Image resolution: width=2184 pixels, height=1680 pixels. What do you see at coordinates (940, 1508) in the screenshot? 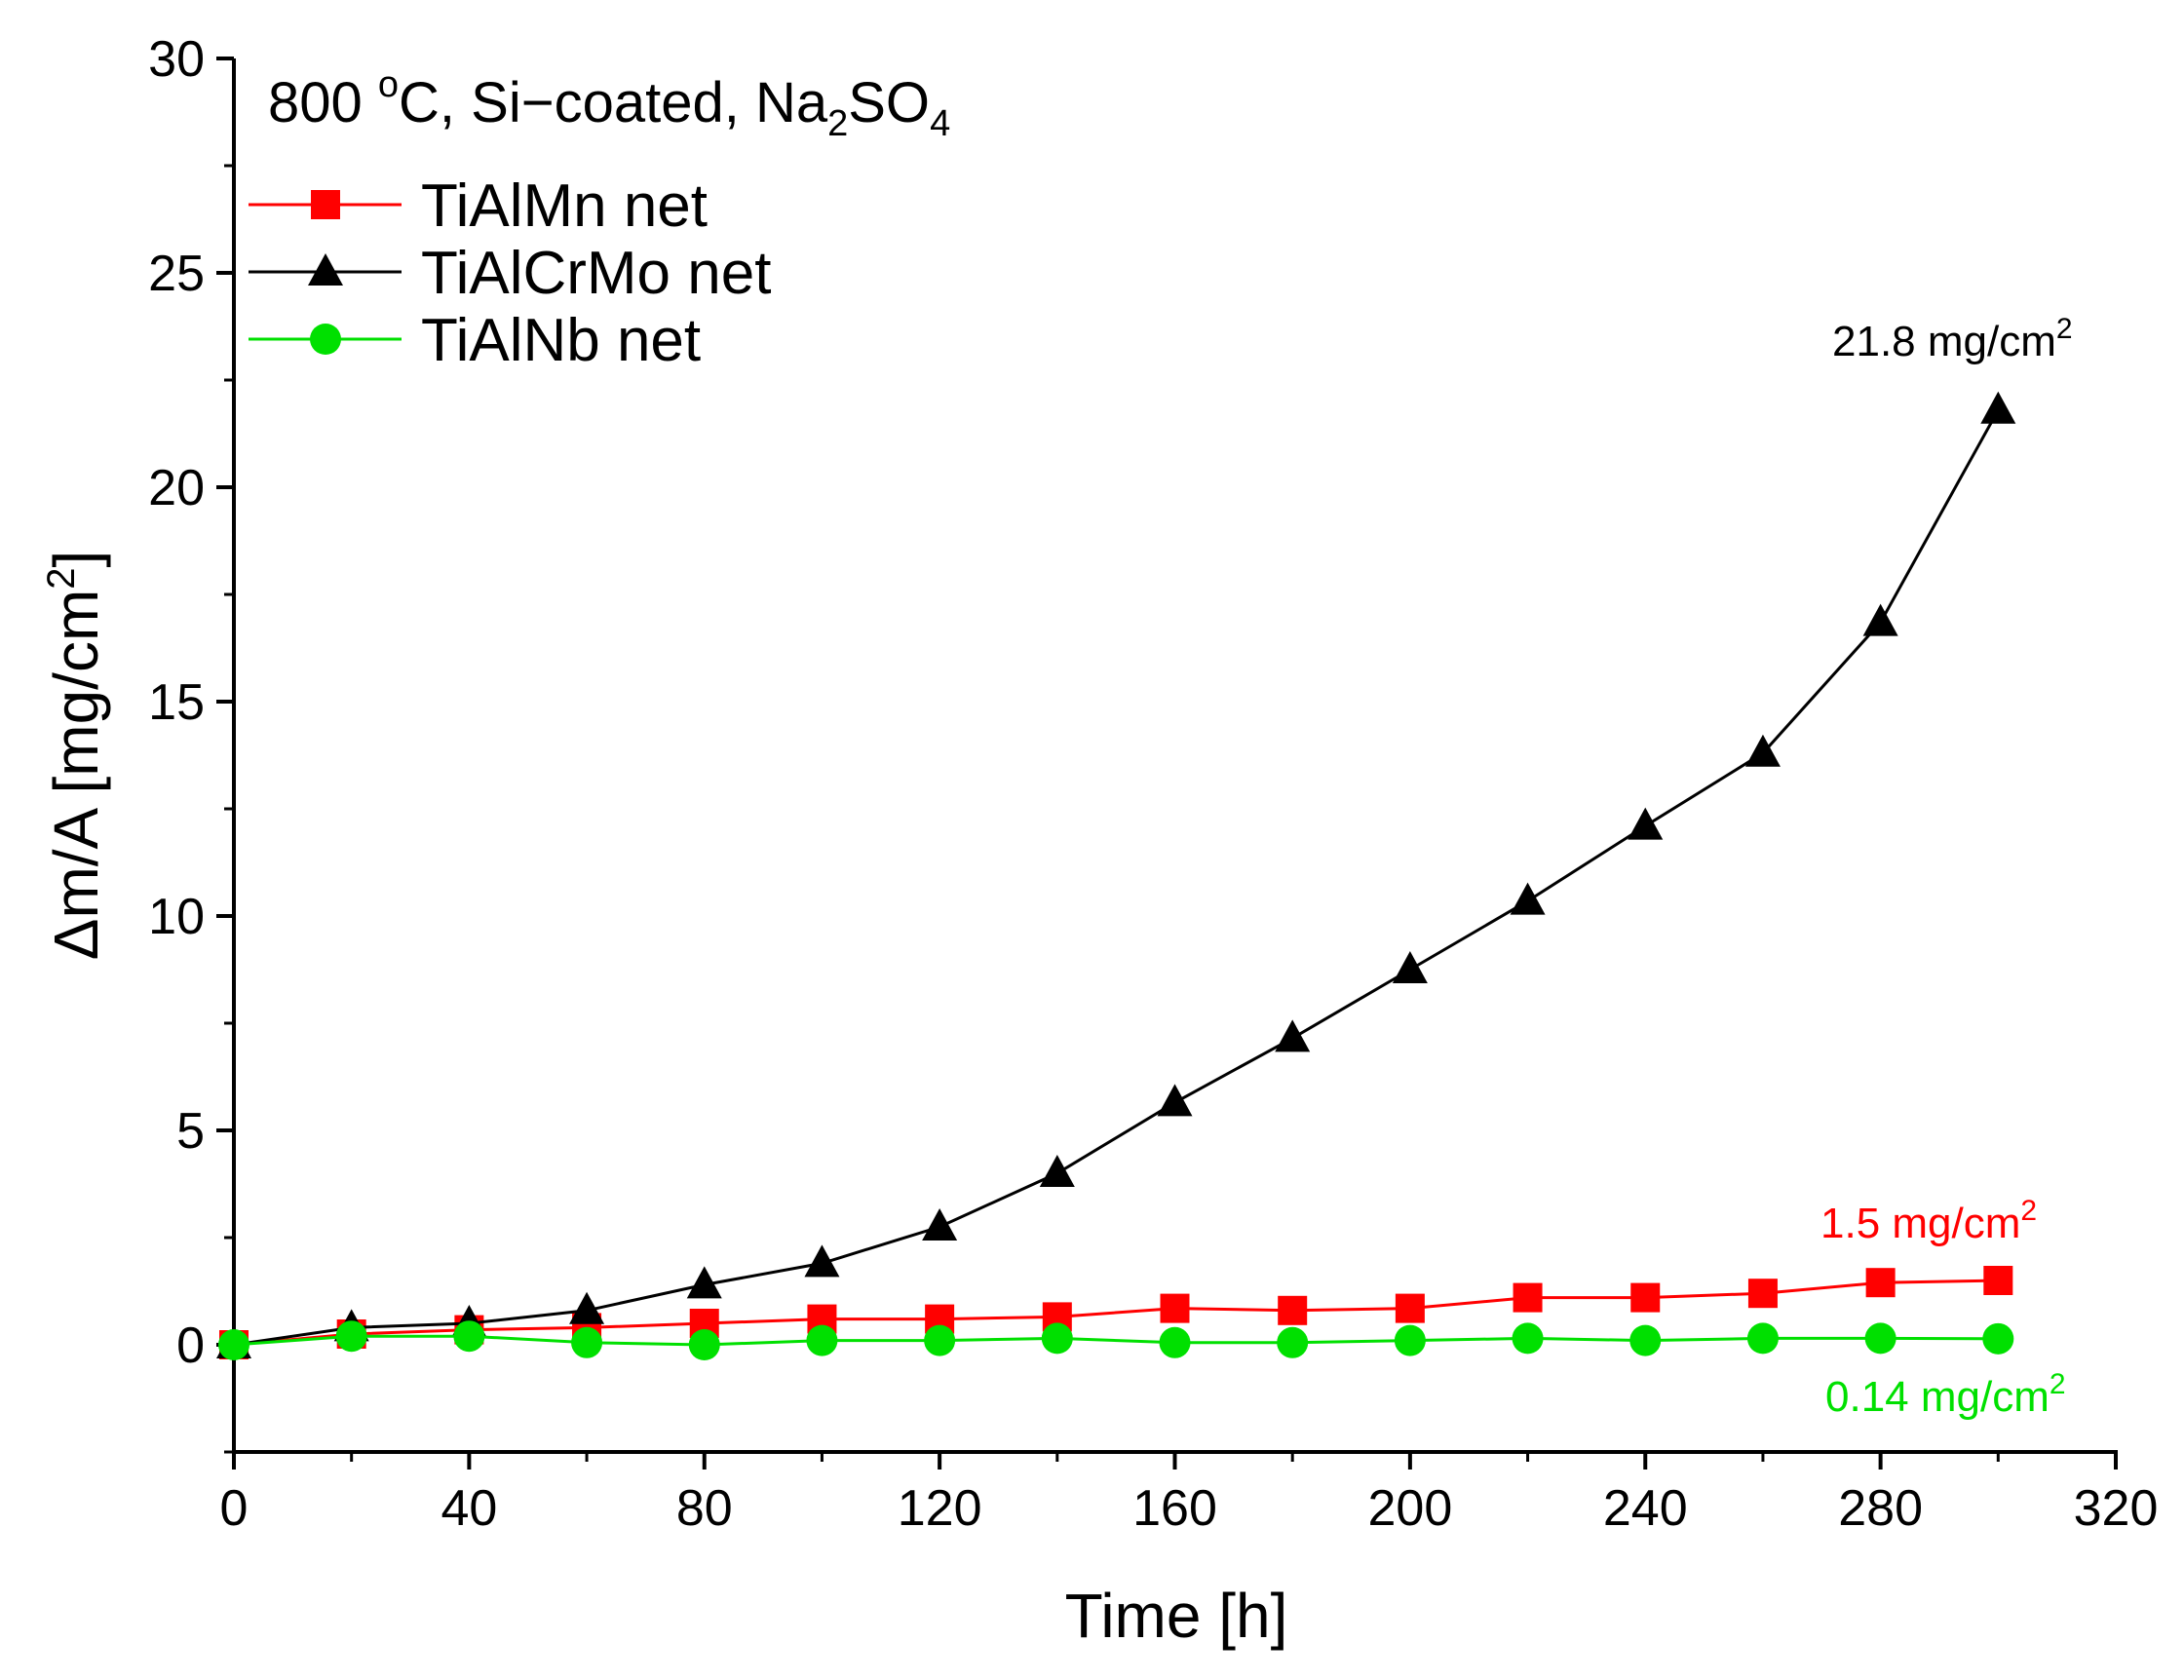
I see `x-tick-label: 120` at bounding box center [940, 1508].